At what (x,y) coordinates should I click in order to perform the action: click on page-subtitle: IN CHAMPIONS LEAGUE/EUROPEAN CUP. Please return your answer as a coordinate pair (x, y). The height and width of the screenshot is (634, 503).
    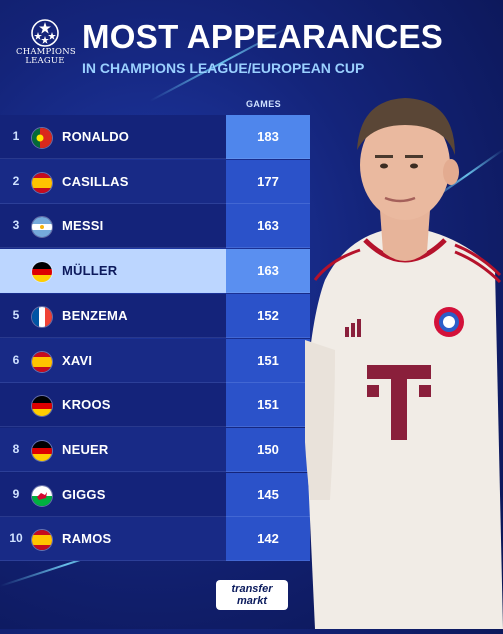
    Looking at the image, I should click on (223, 68).